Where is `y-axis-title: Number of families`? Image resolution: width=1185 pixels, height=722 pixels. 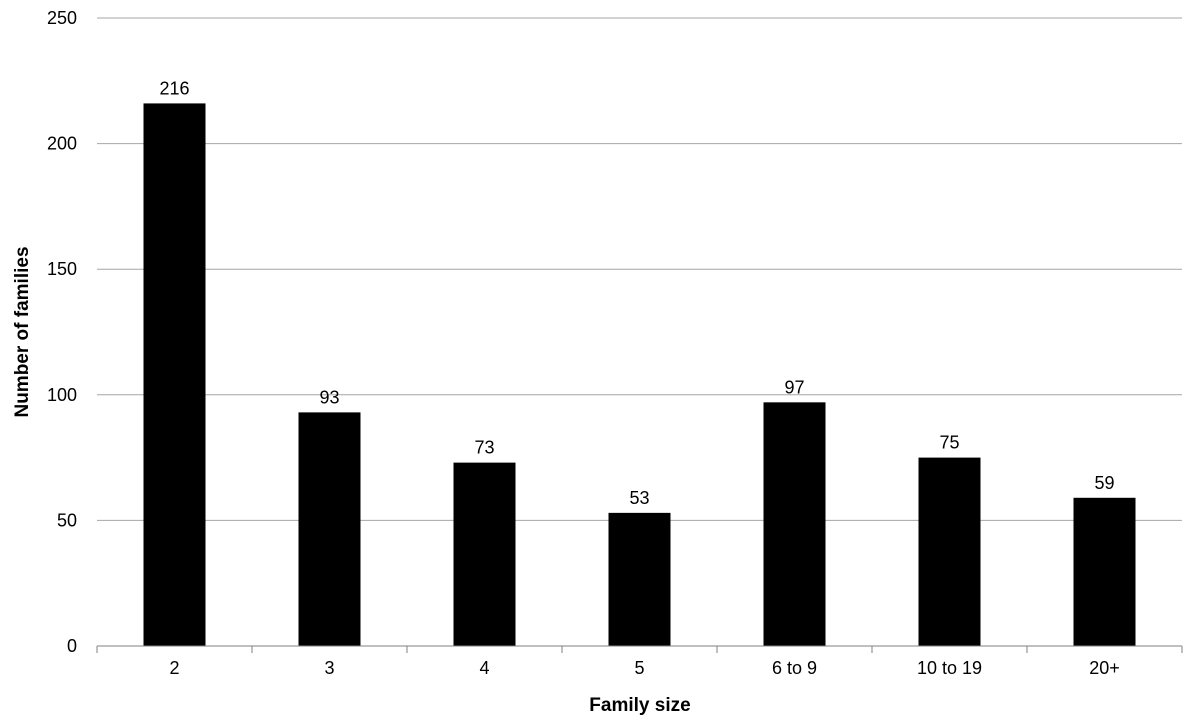
y-axis-title: Number of families is located at coordinates (22, 331).